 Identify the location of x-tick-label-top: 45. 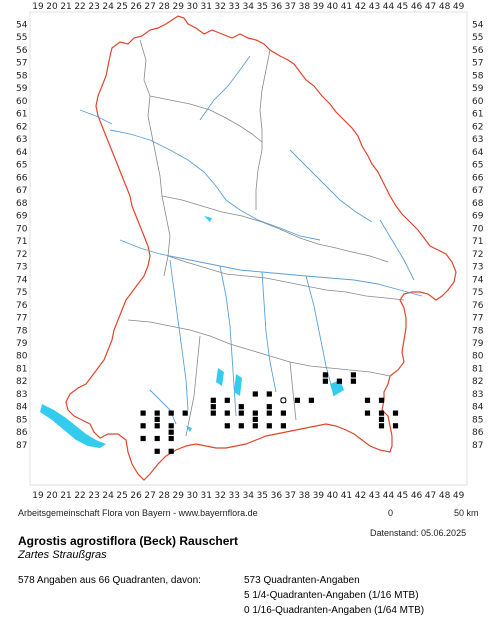
(402, 7).